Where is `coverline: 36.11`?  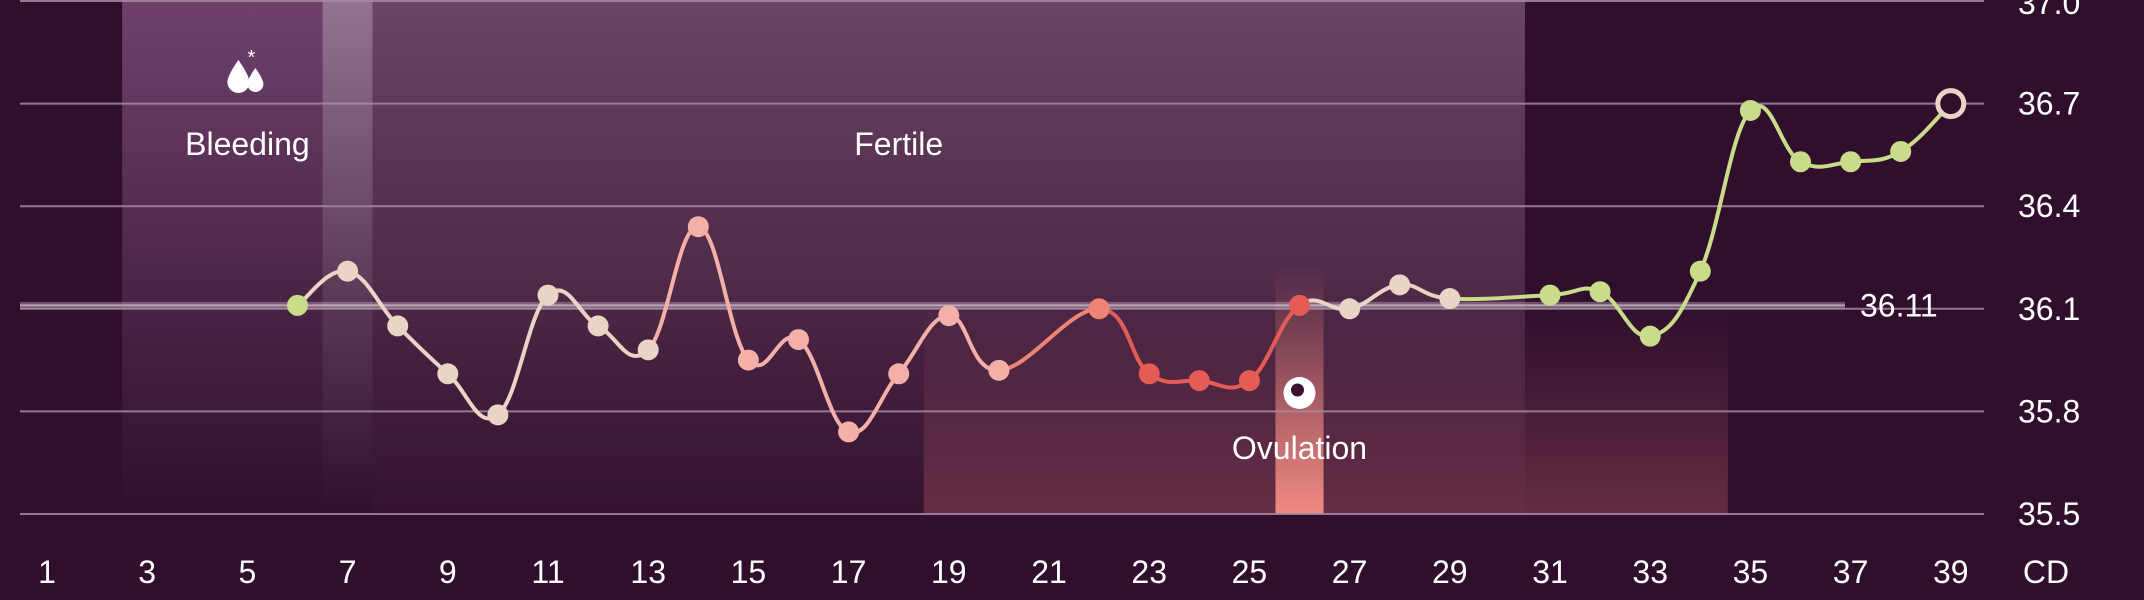
coverline: 36.11 is located at coordinates (979, 305).